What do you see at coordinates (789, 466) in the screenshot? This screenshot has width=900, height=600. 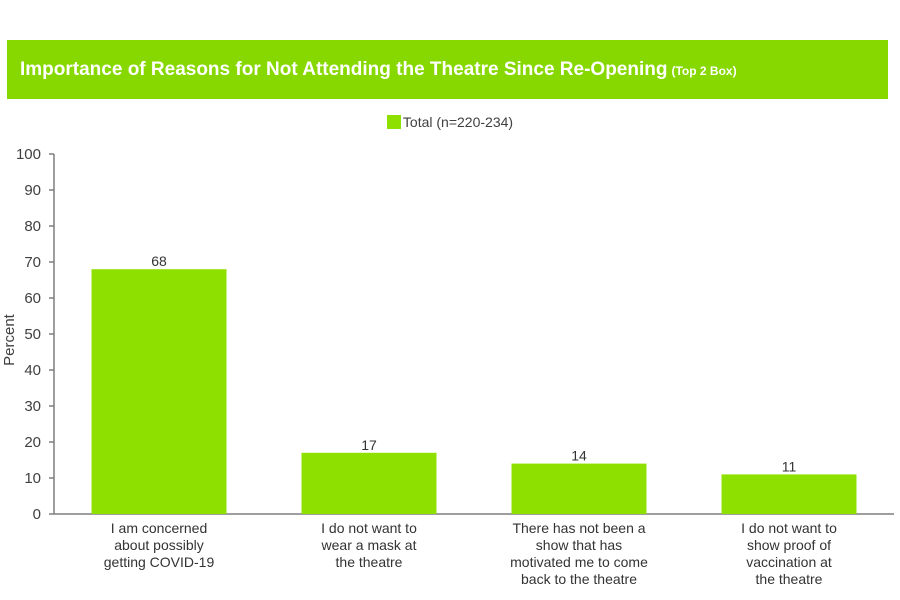 I see `data-label: 11` at bounding box center [789, 466].